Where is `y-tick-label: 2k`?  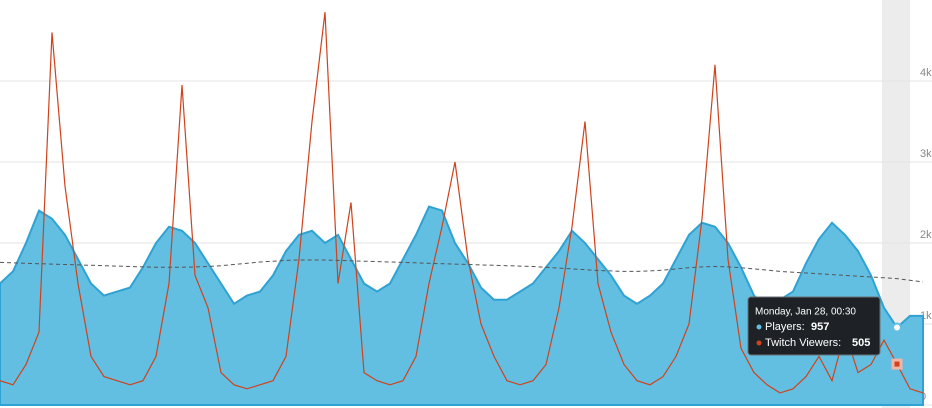 y-tick-label: 2k is located at coordinates (926, 235).